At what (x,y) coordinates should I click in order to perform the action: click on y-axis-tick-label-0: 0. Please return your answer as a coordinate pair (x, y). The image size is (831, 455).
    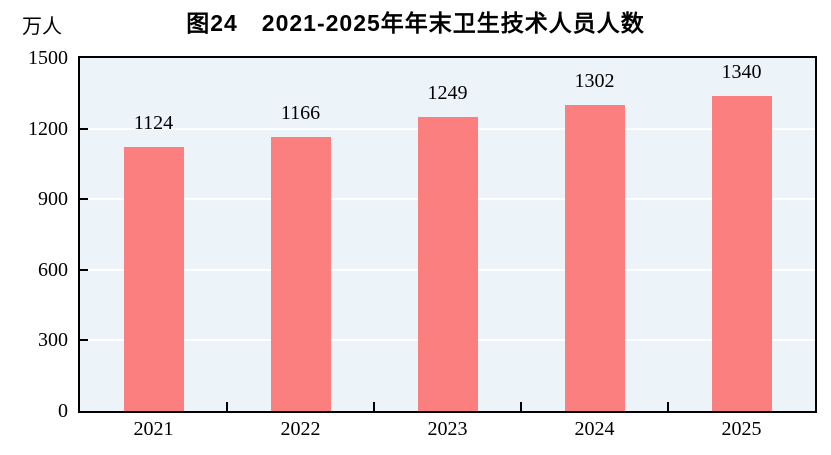
    Looking at the image, I should click on (63, 411).